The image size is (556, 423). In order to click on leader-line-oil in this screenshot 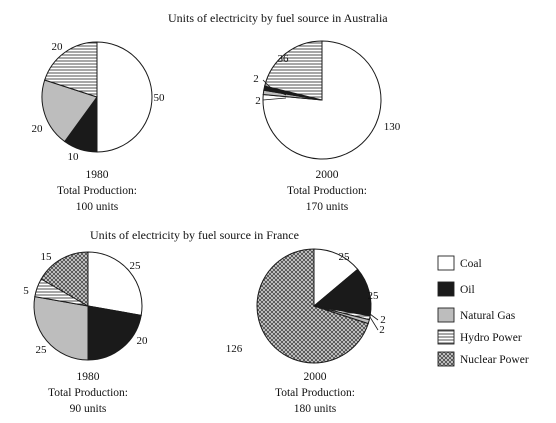, I will do `click(274, 87)`.